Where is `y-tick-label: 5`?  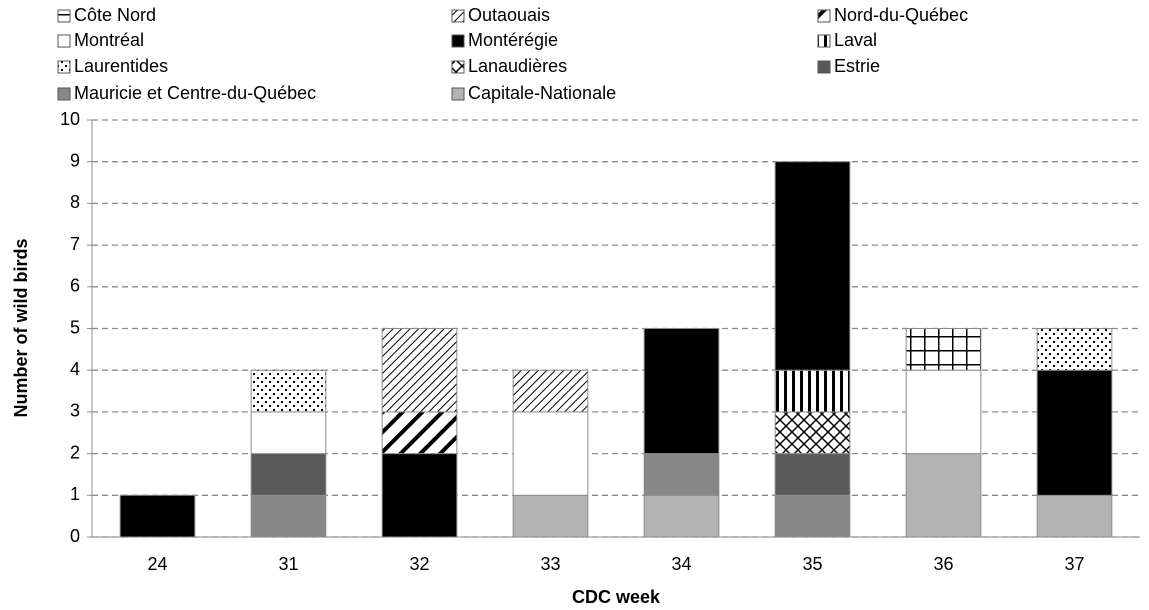 y-tick-label: 5 is located at coordinates (75, 327).